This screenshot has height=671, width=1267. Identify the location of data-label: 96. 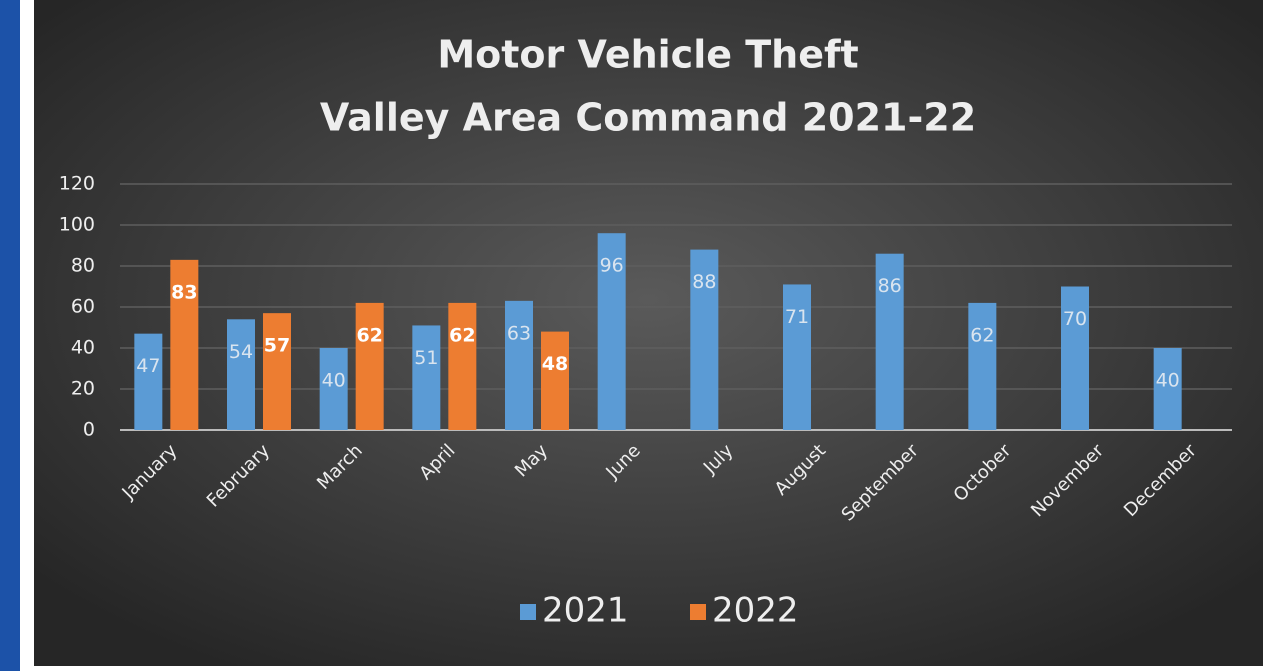
(612, 266).